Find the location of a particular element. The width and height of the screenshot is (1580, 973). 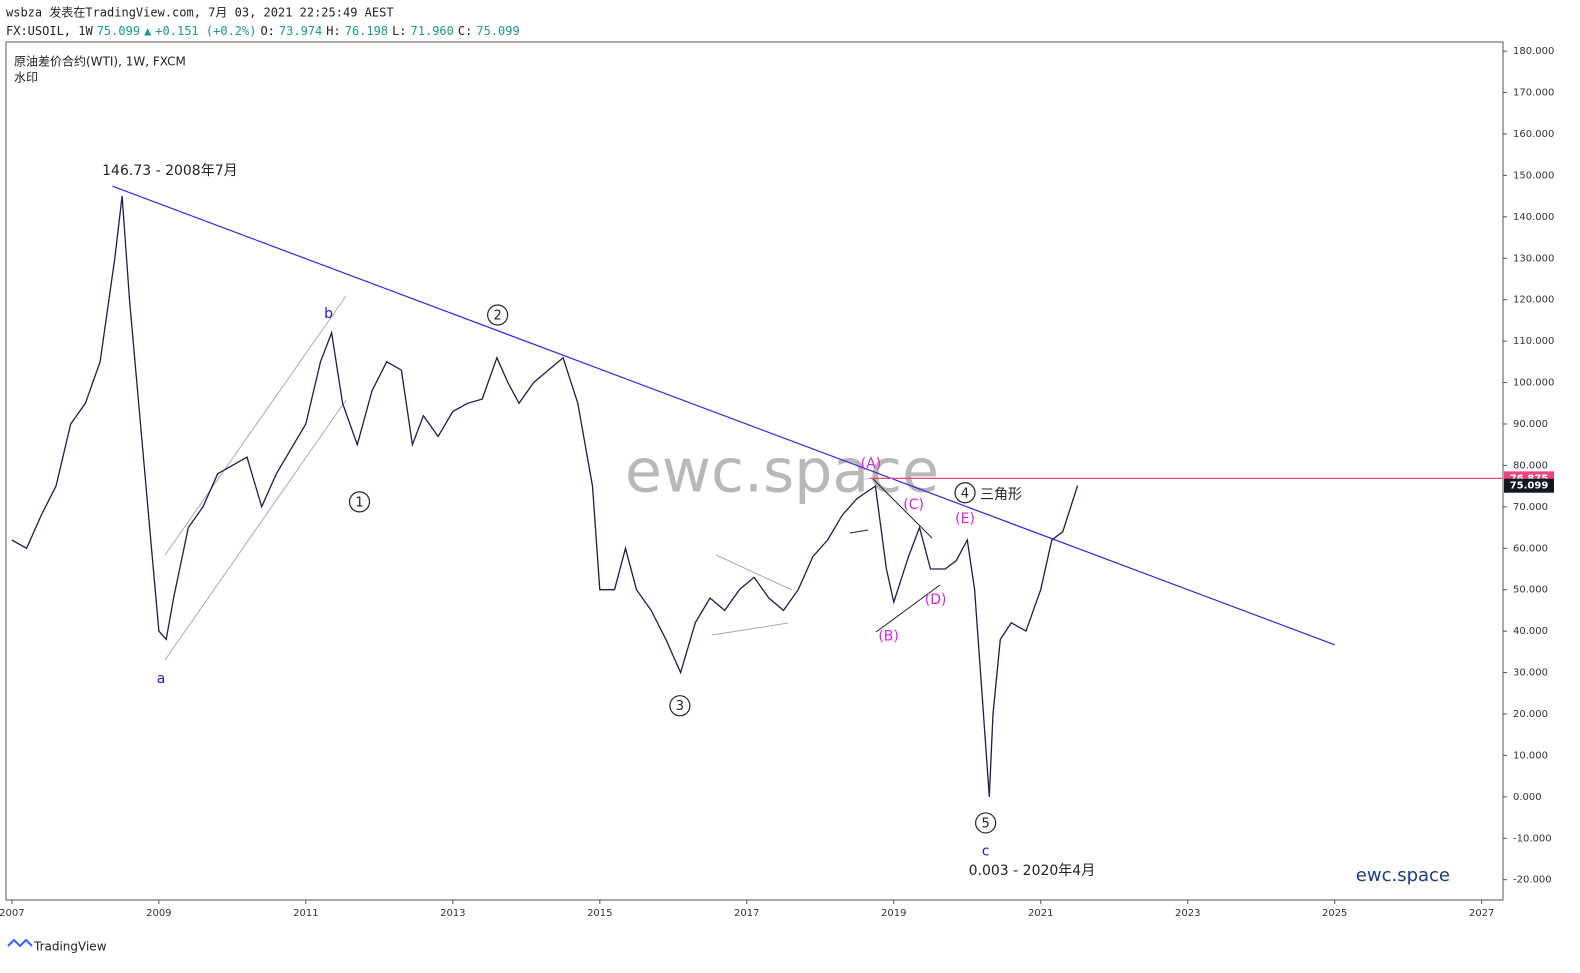

x-tick-label: 2017 is located at coordinates (746, 913).